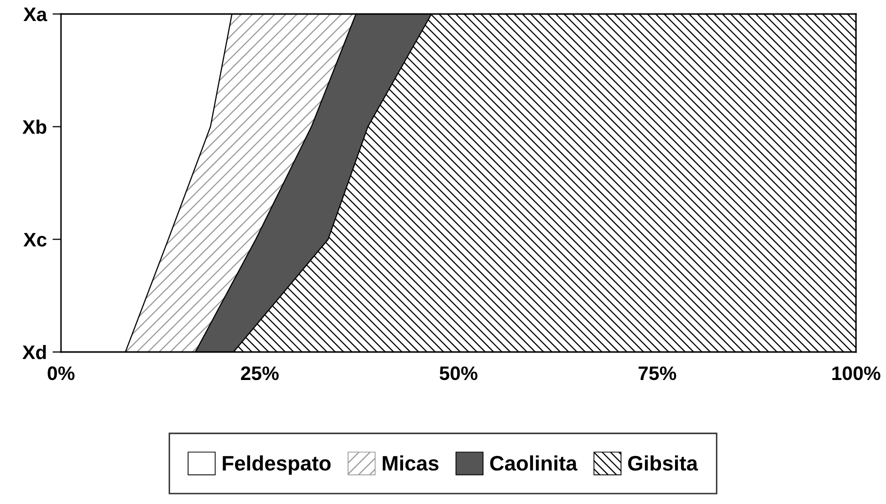 This screenshot has width=886, height=504. What do you see at coordinates (534, 463) in the screenshot?
I see `legend-label: Caolinita` at bounding box center [534, 463].